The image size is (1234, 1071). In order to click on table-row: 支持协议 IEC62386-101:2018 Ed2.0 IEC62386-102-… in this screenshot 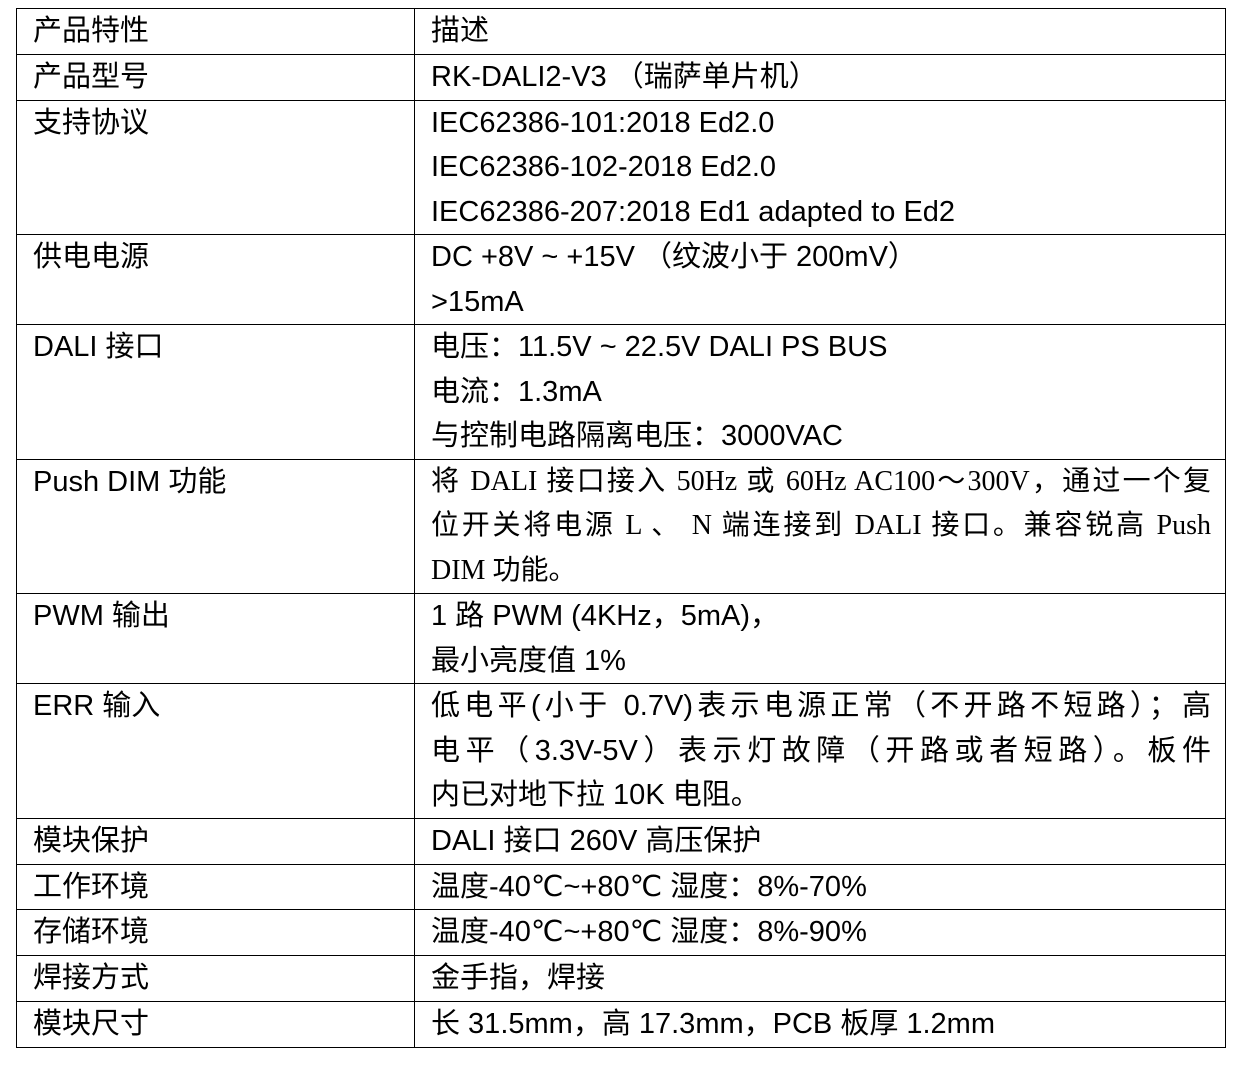, I will do `click(621, 167)`.